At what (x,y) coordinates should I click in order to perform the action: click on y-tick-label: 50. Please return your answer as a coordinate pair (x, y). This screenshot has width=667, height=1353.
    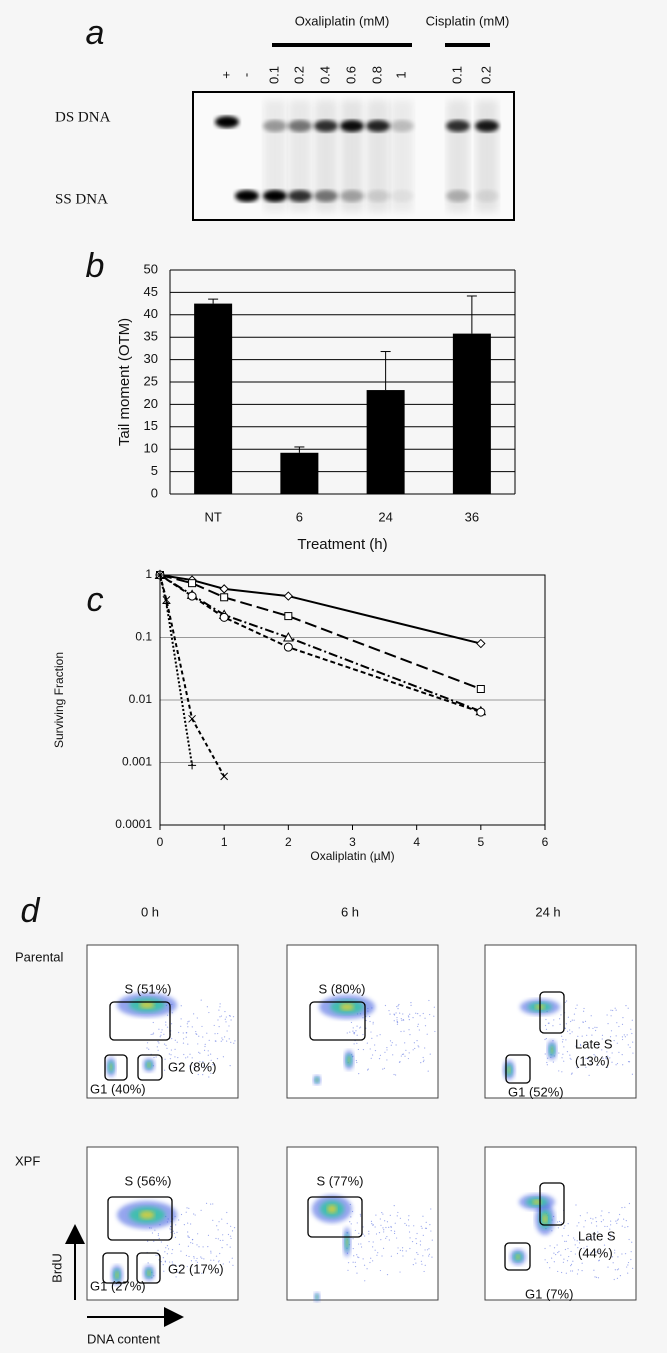
    Looking at the image, I should click on (151, 268).